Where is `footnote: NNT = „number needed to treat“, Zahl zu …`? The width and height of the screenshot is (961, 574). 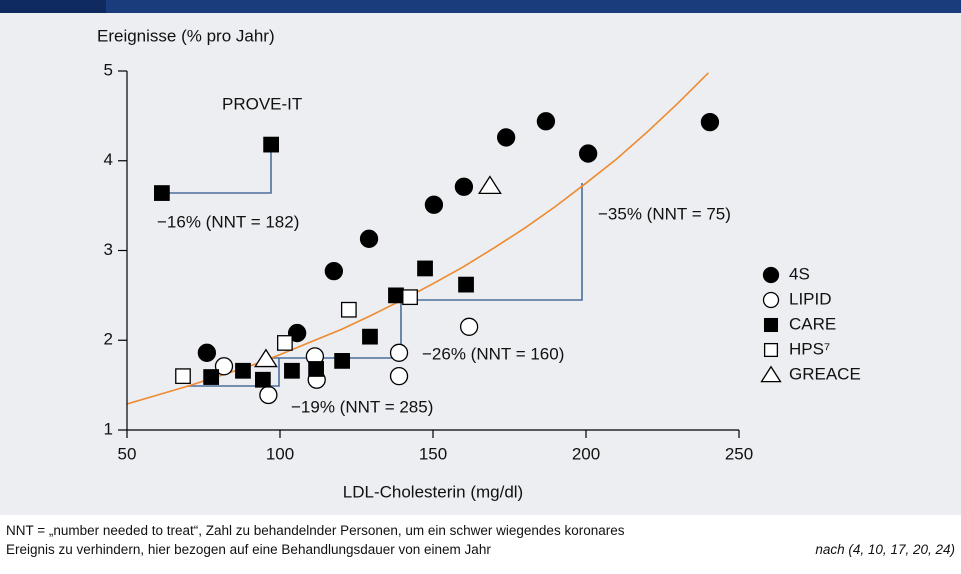 footnote: NNT = „number needed to treat“, Zahl zu … is located at coordinates (315, 530).